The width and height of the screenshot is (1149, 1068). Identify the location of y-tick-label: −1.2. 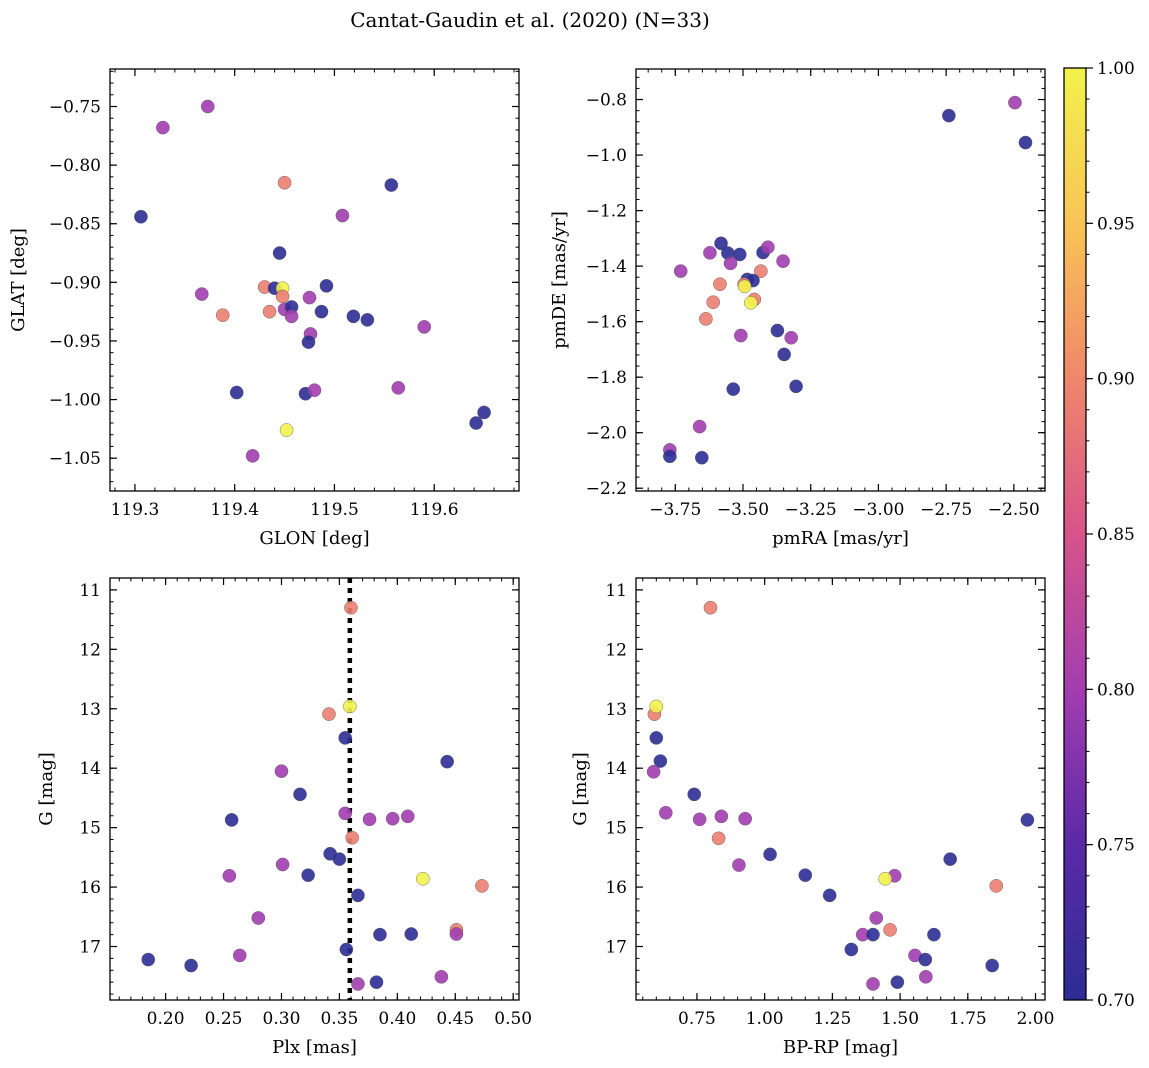
(606, 212).